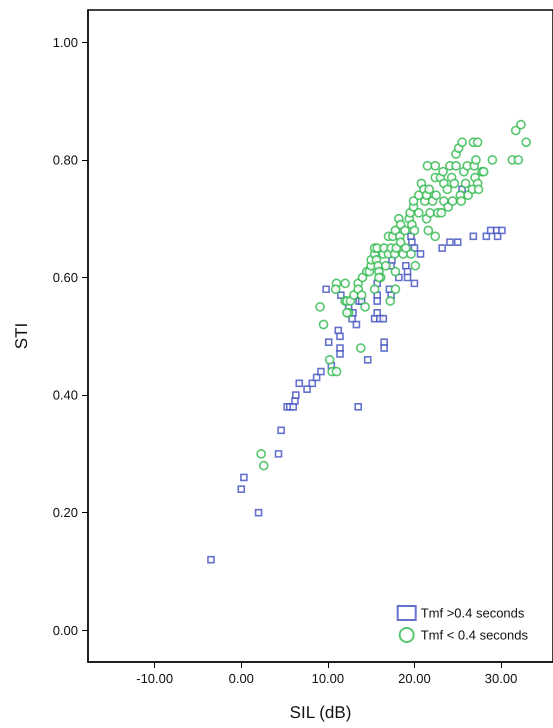  Describe the element at coordinates (155, 678) in the screenshot. I see `x-tick-label: -10.00` at that location.